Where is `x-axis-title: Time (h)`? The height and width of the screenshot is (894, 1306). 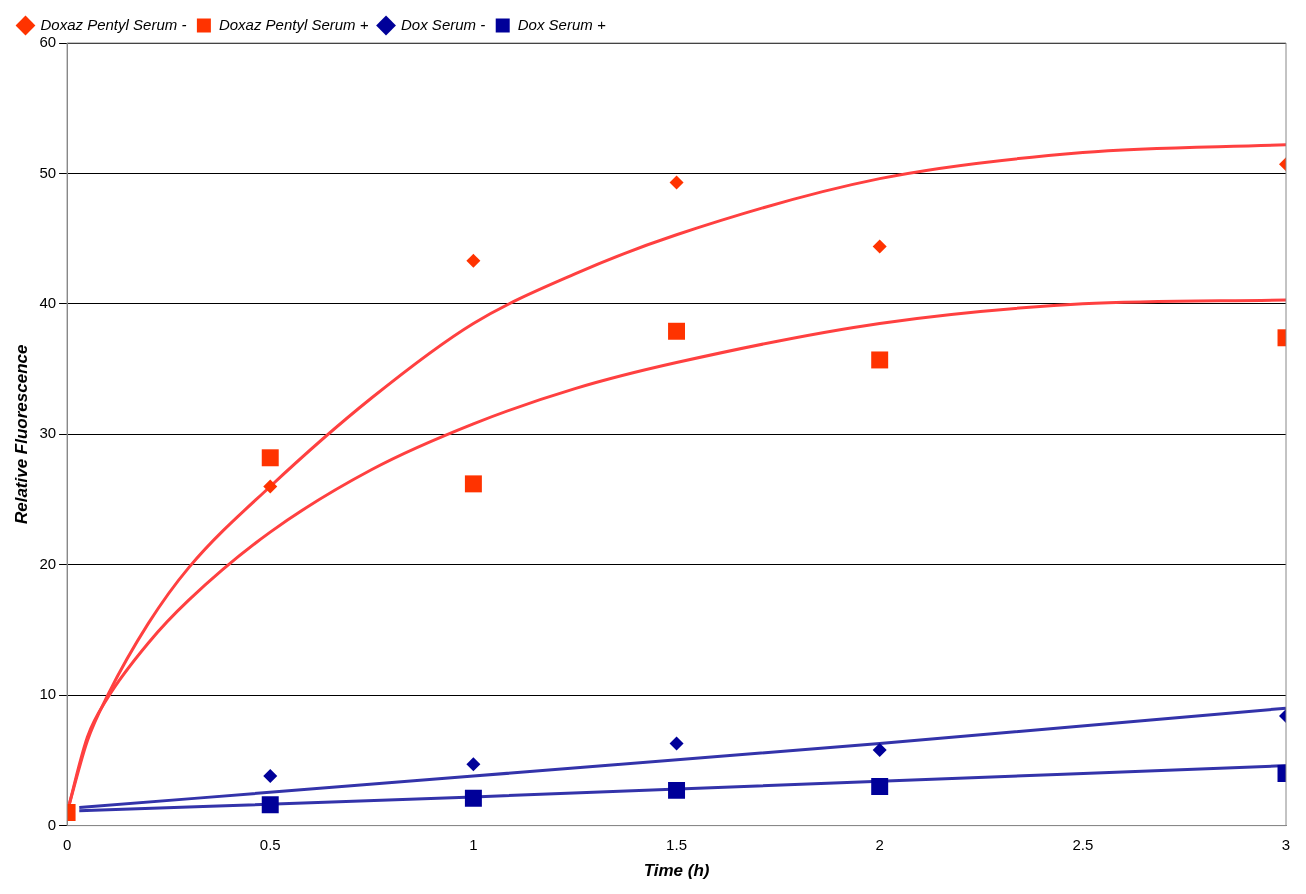 x-axis-title: Time (h) is located at coordinates (676, 871).